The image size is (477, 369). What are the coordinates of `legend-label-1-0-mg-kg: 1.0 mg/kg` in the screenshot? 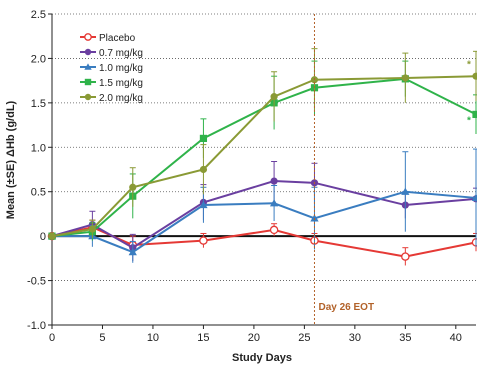 It's located at (121, 68).